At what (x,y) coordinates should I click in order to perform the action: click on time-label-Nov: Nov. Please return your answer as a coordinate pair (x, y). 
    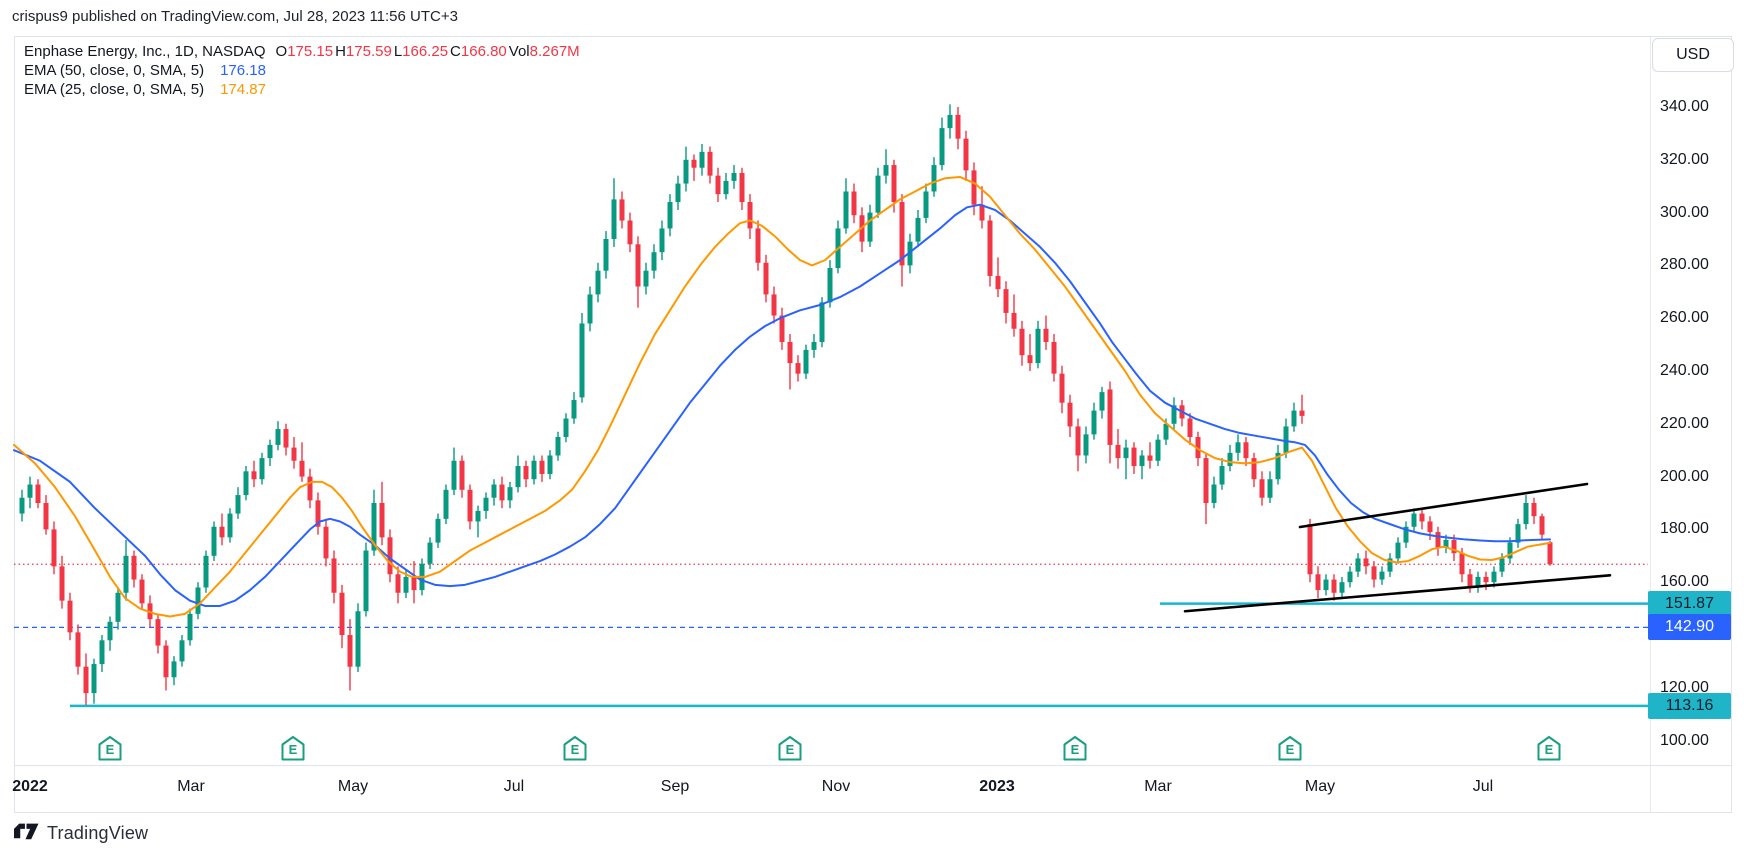
    Looking at the image, I should click on (836, 786).